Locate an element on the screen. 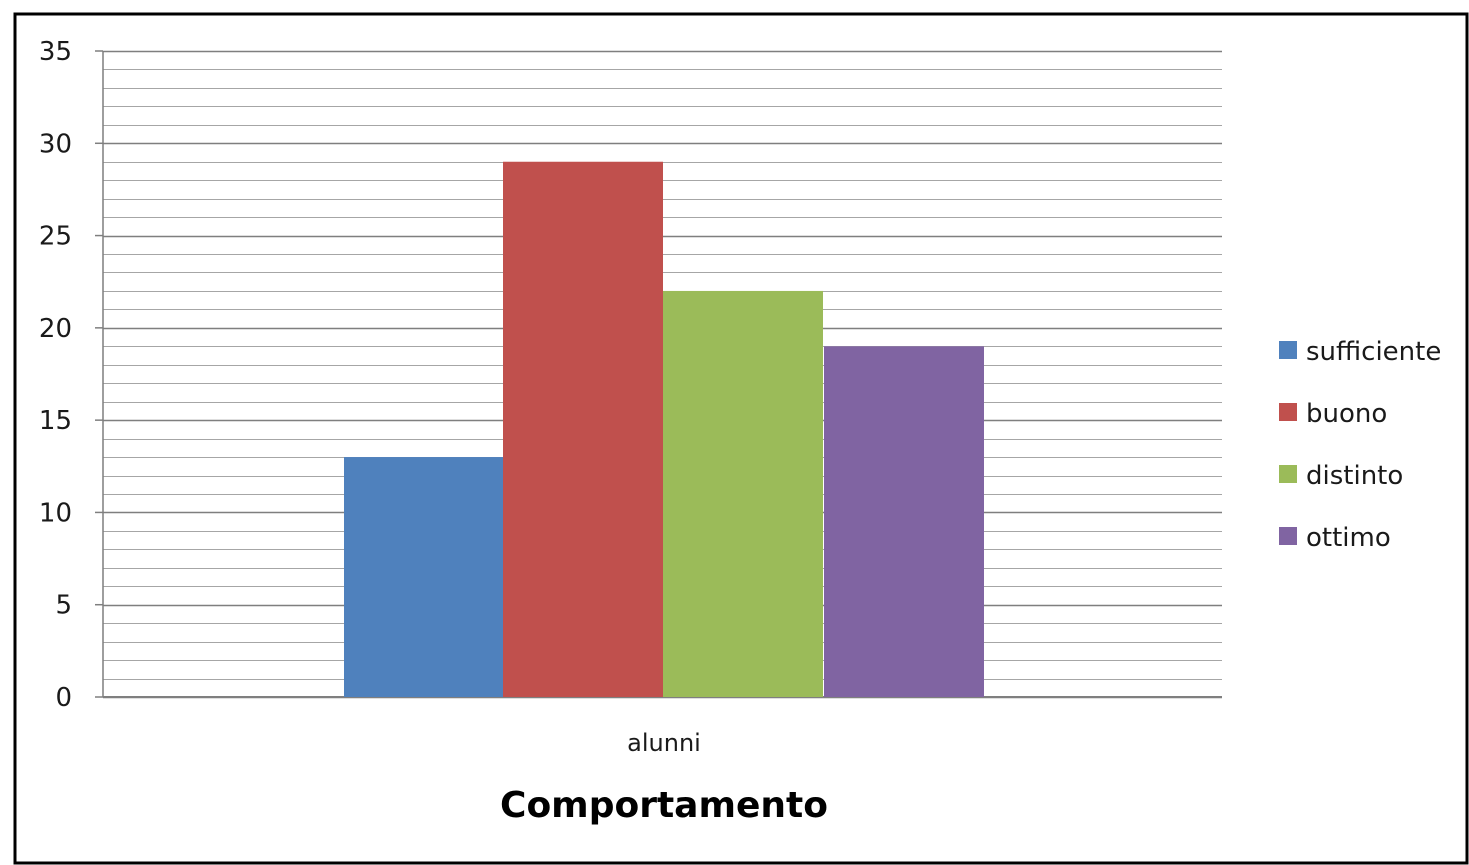 The image size is (1469, 865). legend-item-buono: buono is located at coordinates (1333, 414).